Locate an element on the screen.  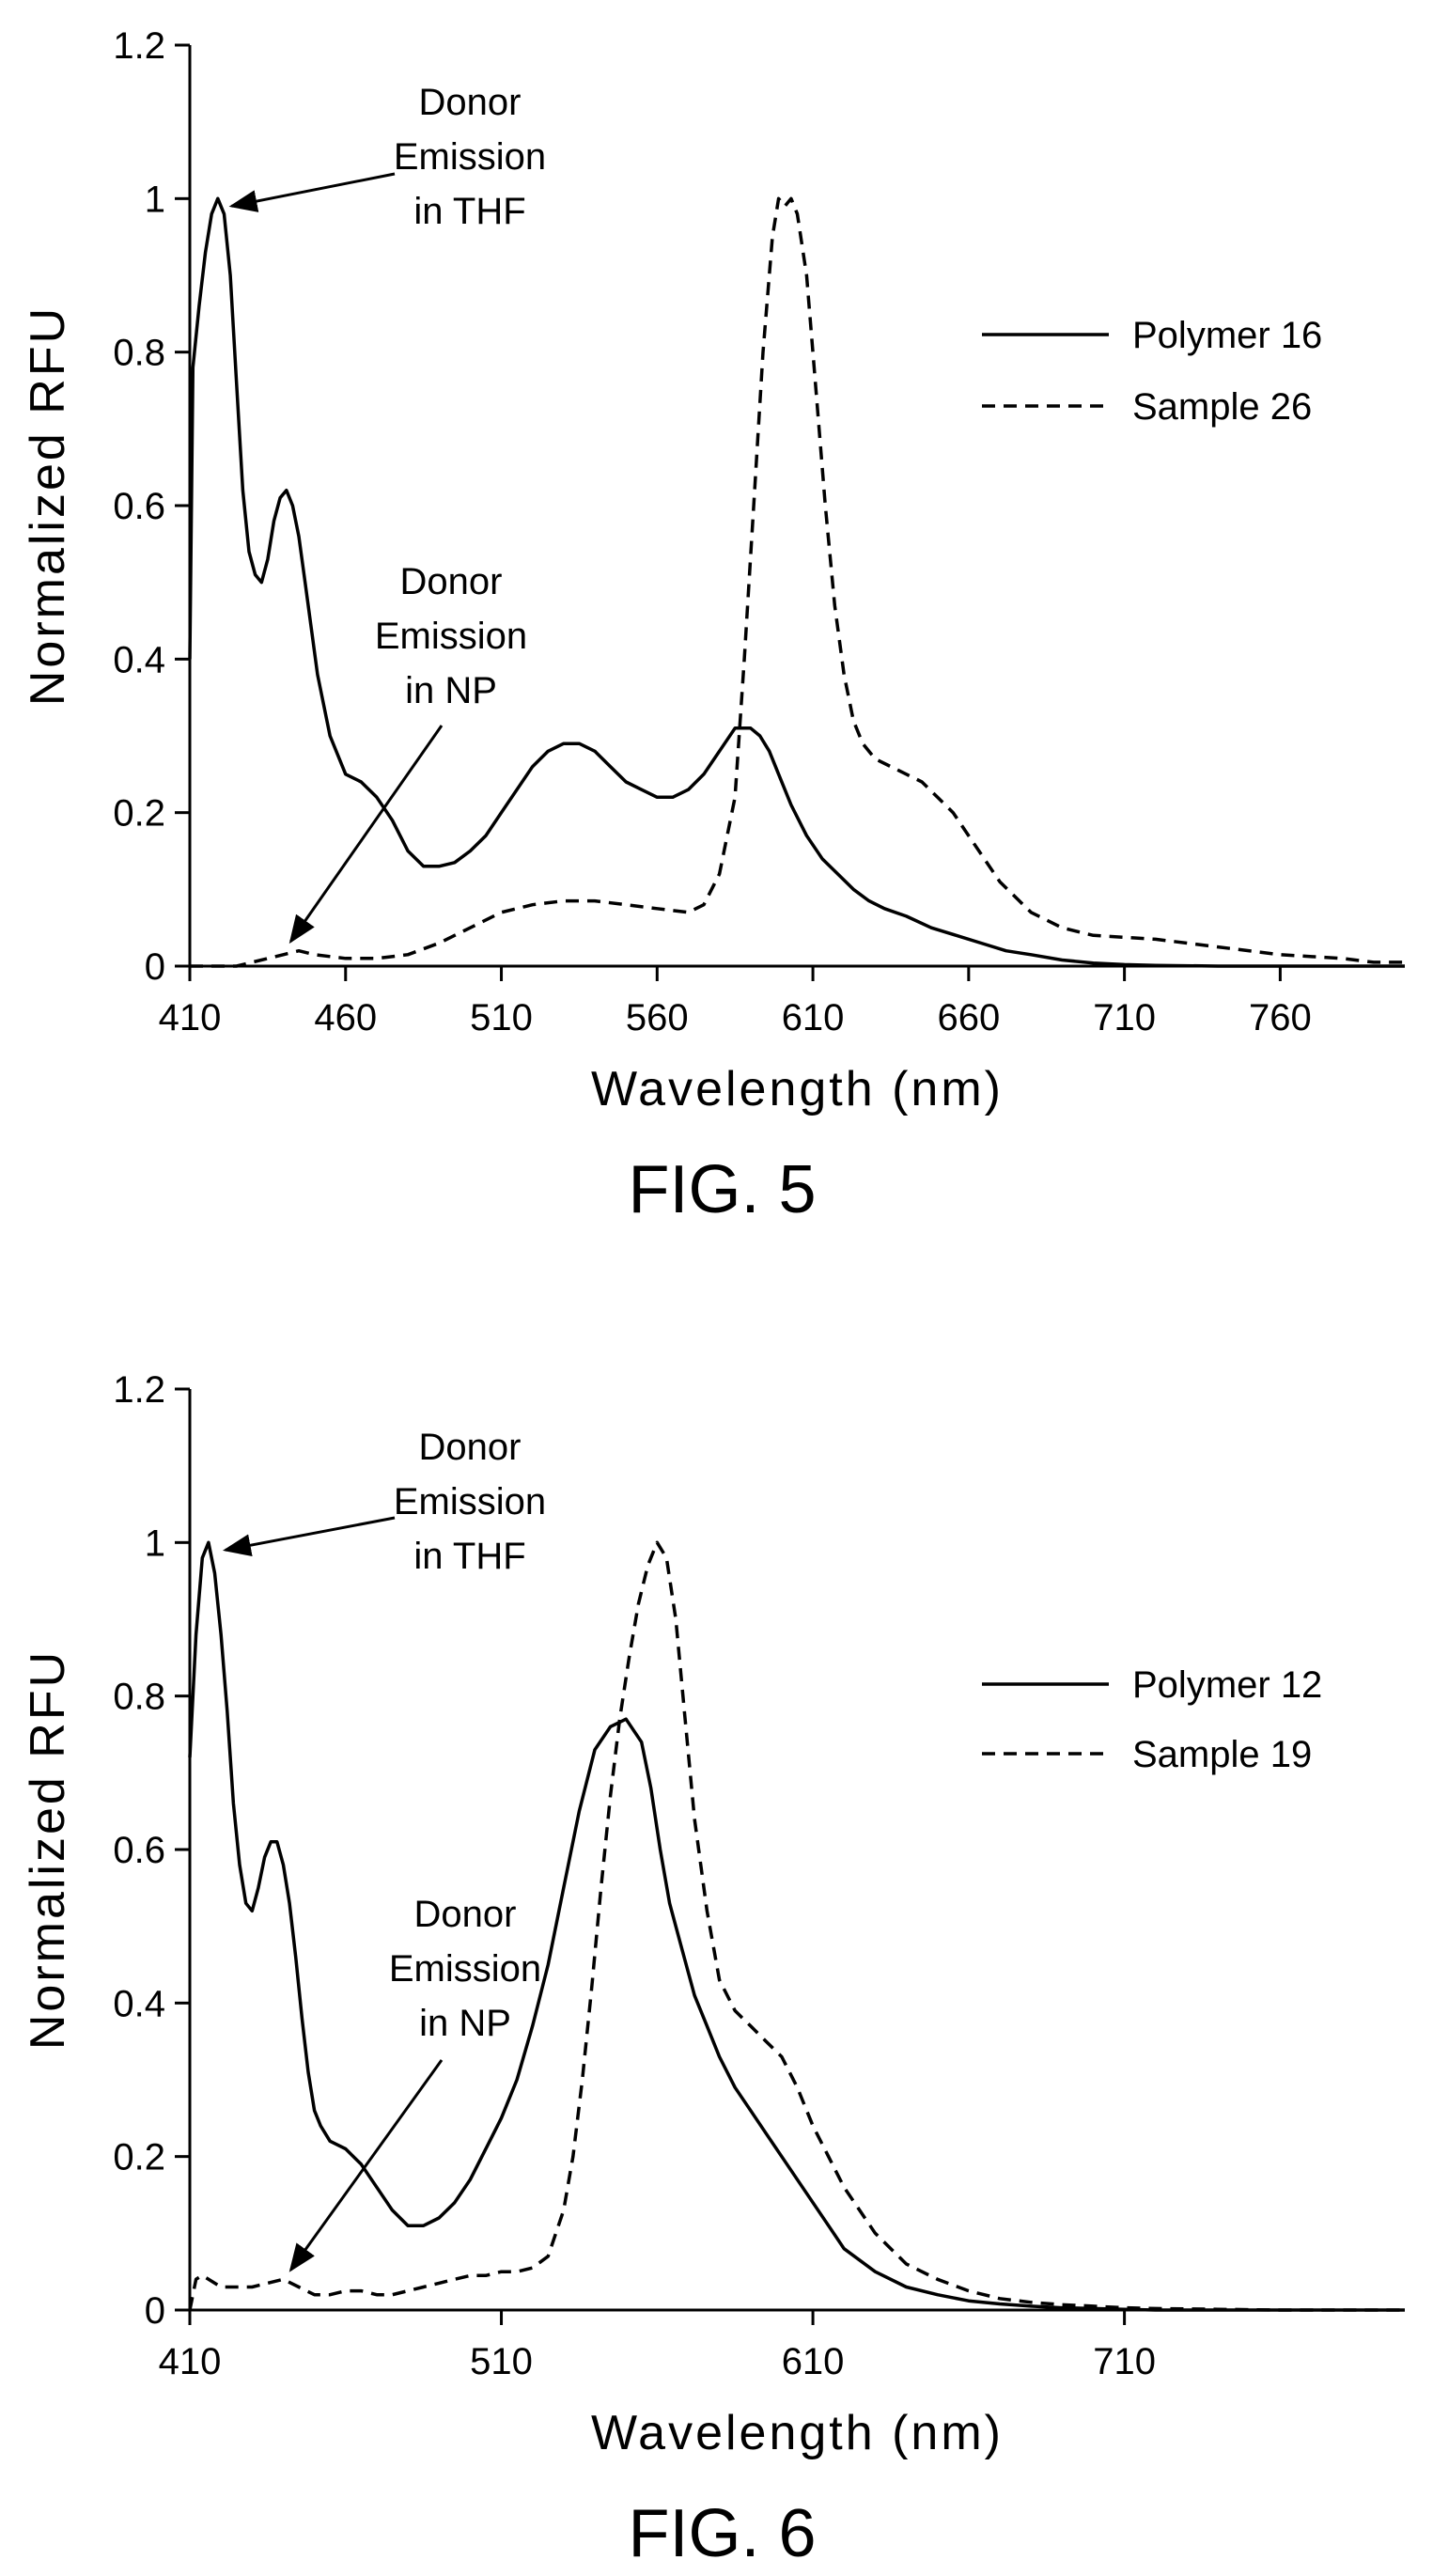
figure-caption: FIG. 6 is located at coordinates (722, 2533).